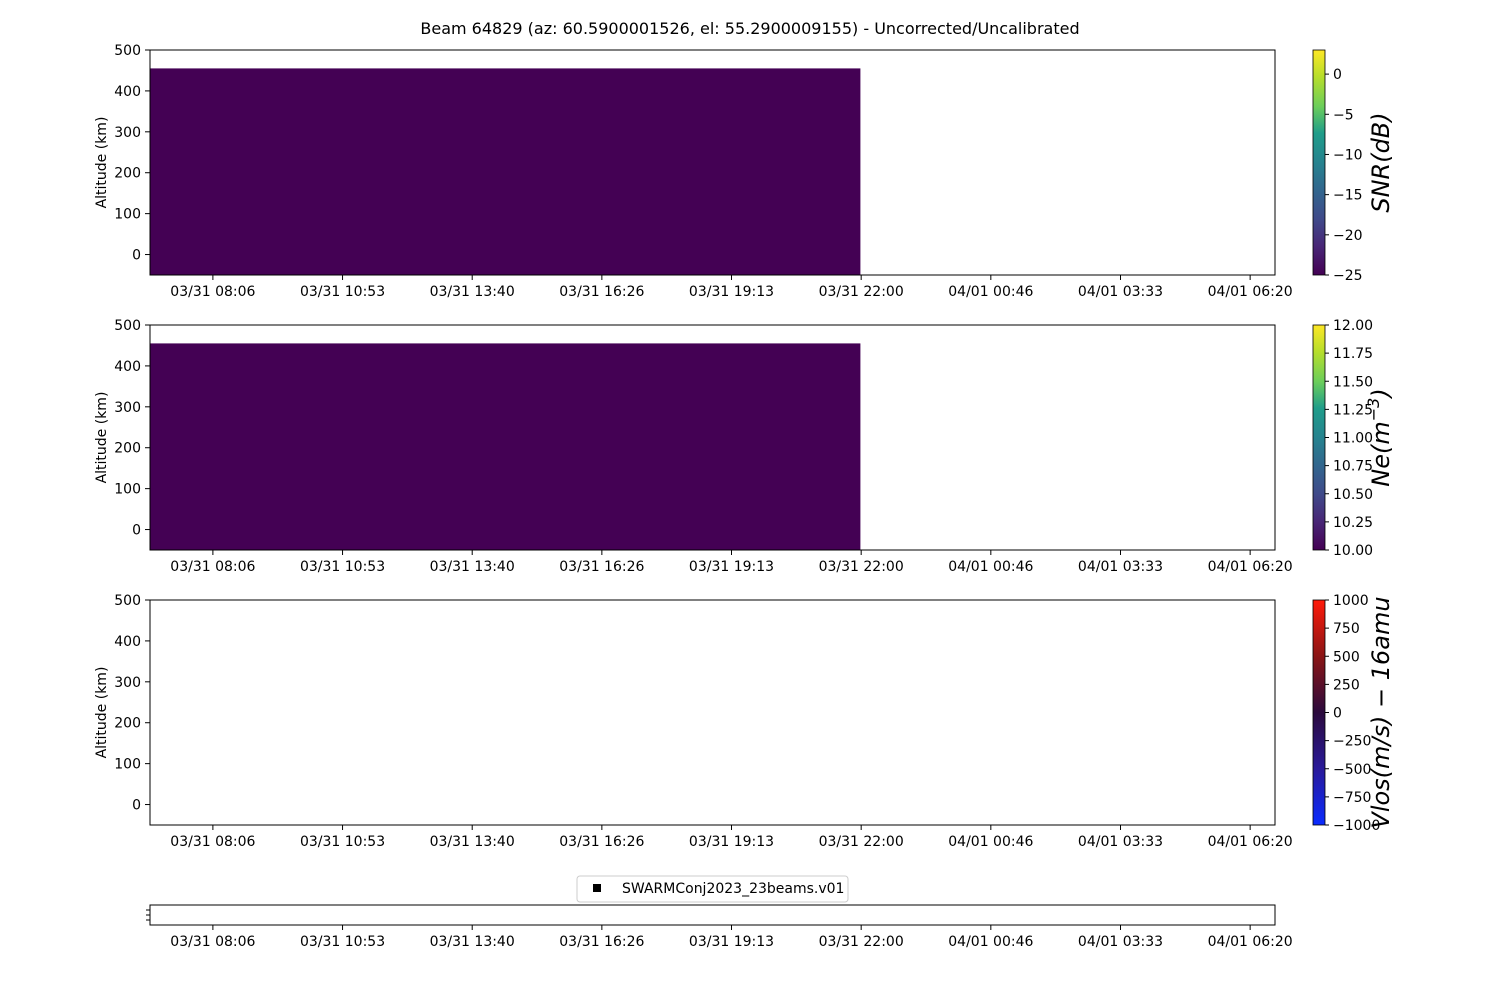 The image size is (1500, 1000). What do you see at coordinates (1353, 326) in the screenshot?
I see `colorbar-tick-label: 12.00` at bounding box center [1353, 326].